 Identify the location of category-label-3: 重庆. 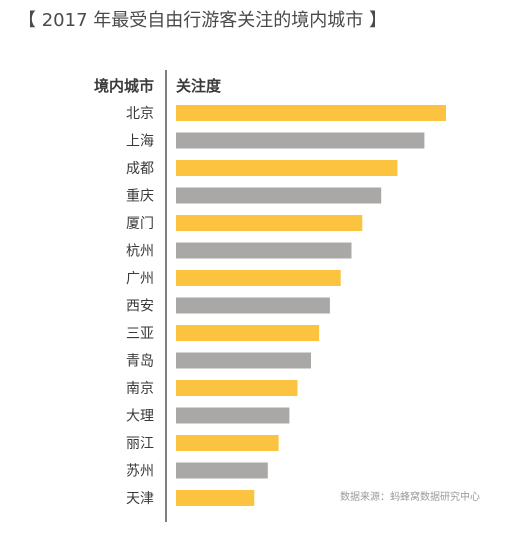
(140, 197).